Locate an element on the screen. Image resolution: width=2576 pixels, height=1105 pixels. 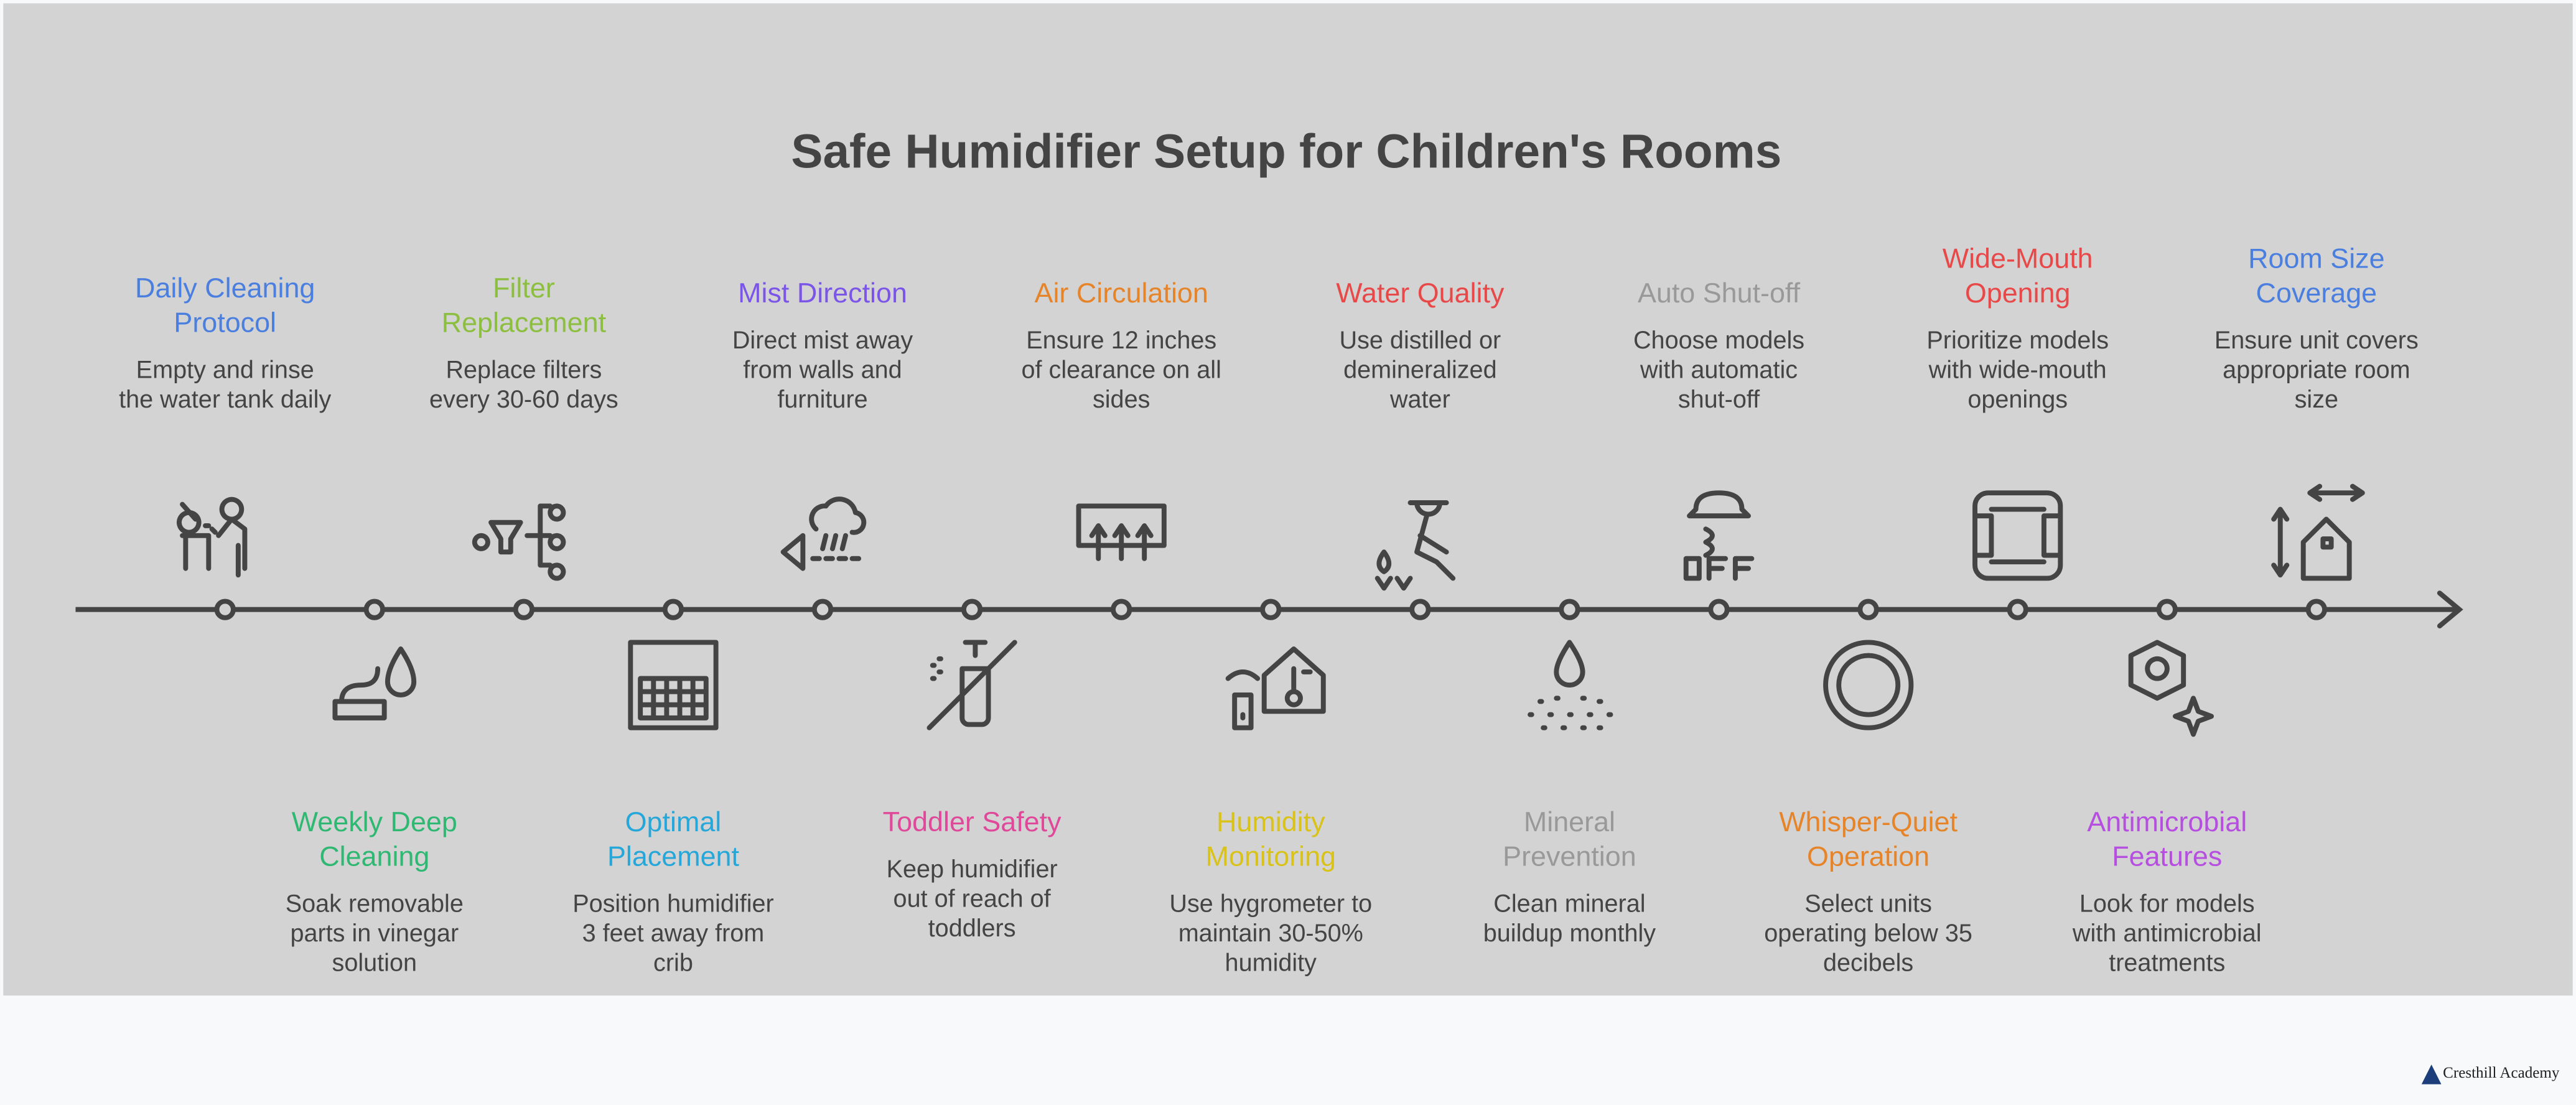
item-title: Daily Cleaning is located at coordinates (225, 288).